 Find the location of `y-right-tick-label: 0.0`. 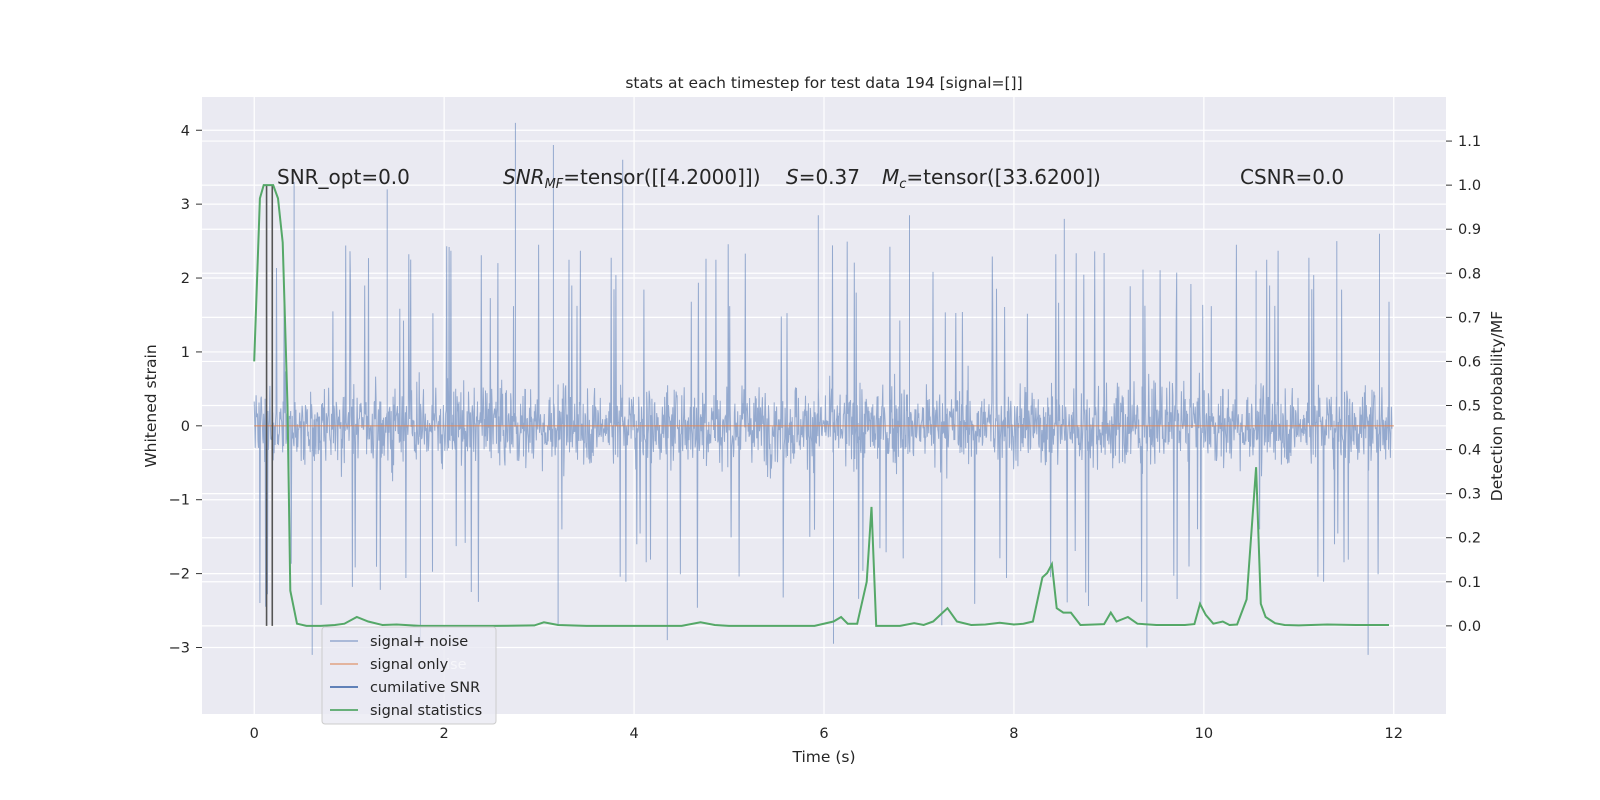

y-right-tick-label: 0.0 is located at coordinates (1469, 627).